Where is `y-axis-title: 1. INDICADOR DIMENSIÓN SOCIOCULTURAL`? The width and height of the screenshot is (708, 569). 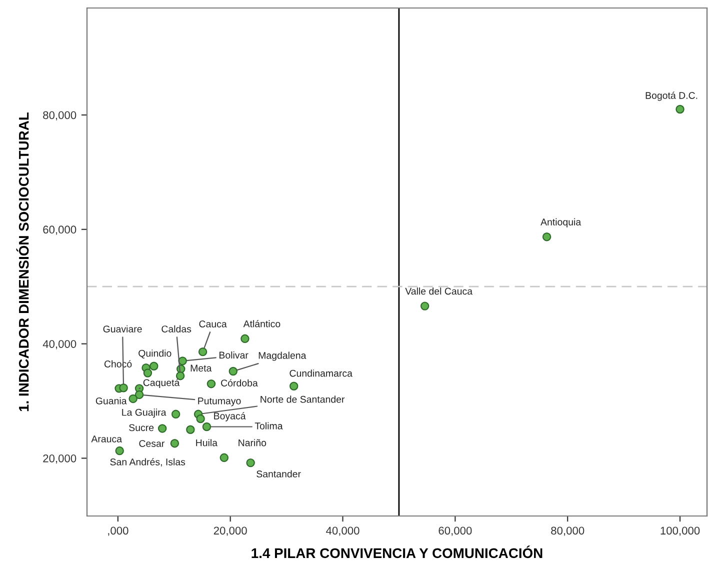
y-axis-title: 1. INDICADOR DIMENSIÓN SOCIOCULTURAL is located at coordinates (22, 262).